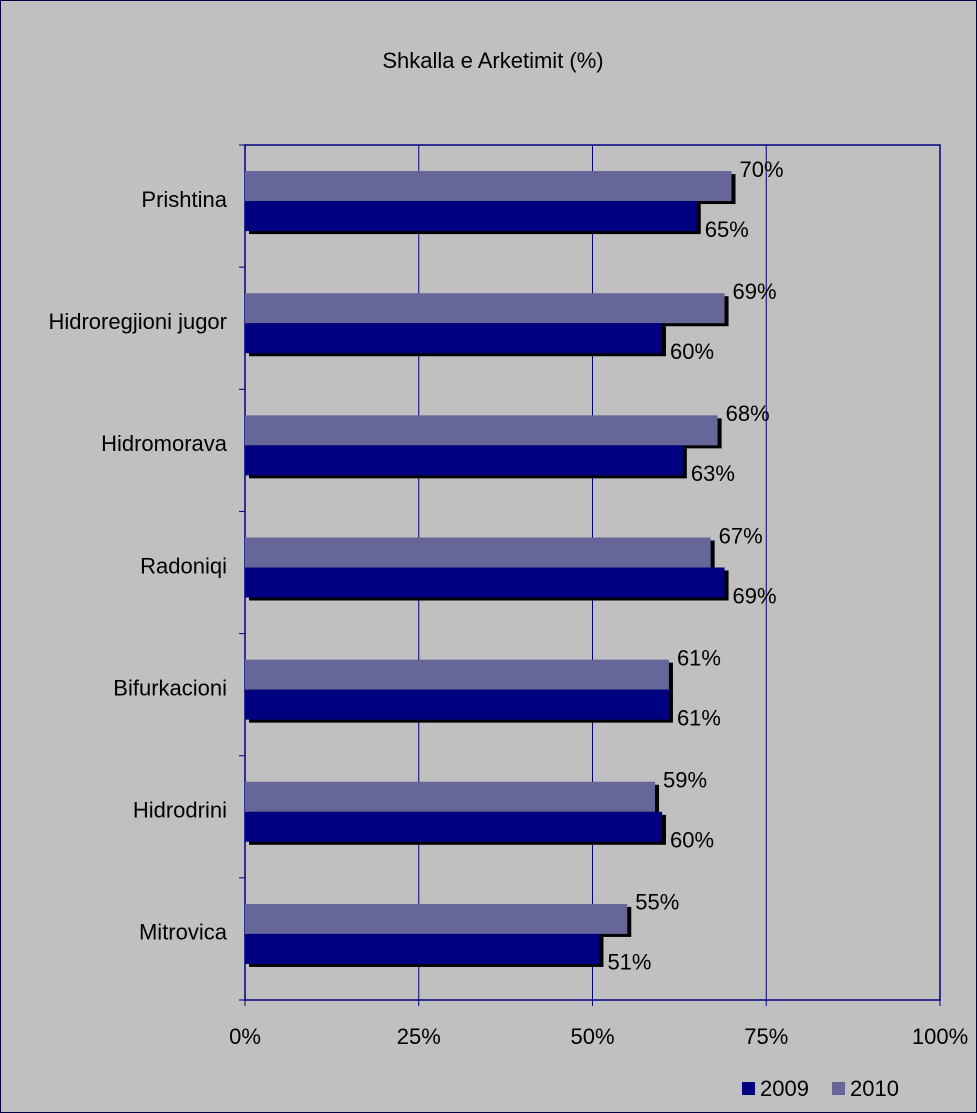 The width and height of the screenshot is (977, 1113). Describe the element at coordinates (748, 413) in the screenshot. I see `data-label: 68%` at that location.